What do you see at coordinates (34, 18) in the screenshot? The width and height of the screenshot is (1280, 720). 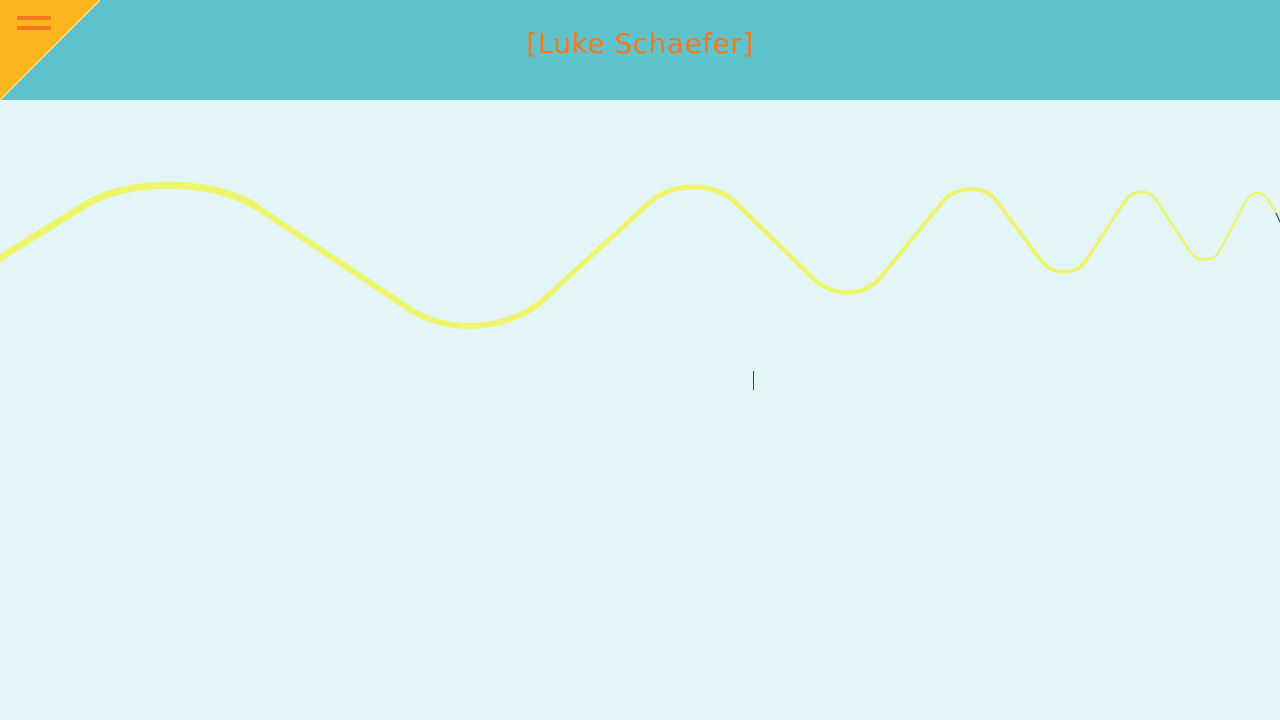 I see `menu-bar-top` at bounding box center [34, 18].